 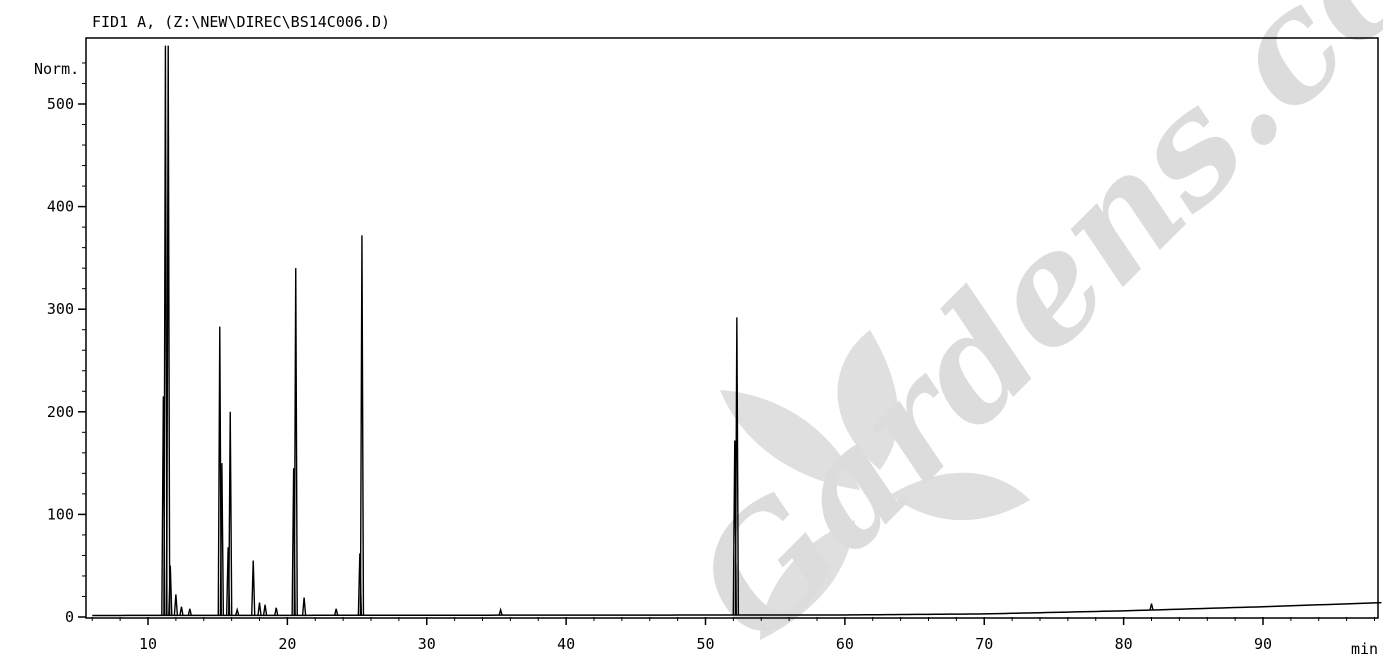 I want to click on y-tick-label: 400, so click(x=60, y=207).